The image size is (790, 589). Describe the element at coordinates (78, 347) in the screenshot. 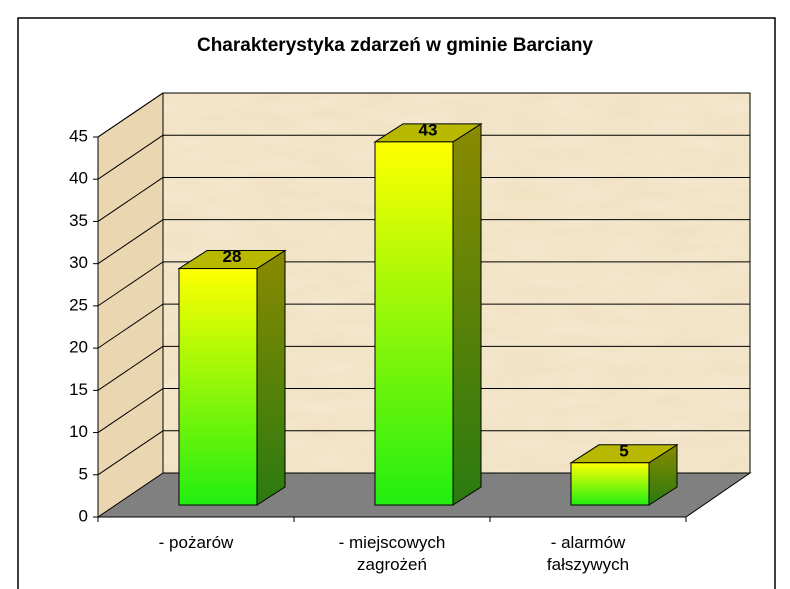

I see `y-tick-label: 20` at that location.